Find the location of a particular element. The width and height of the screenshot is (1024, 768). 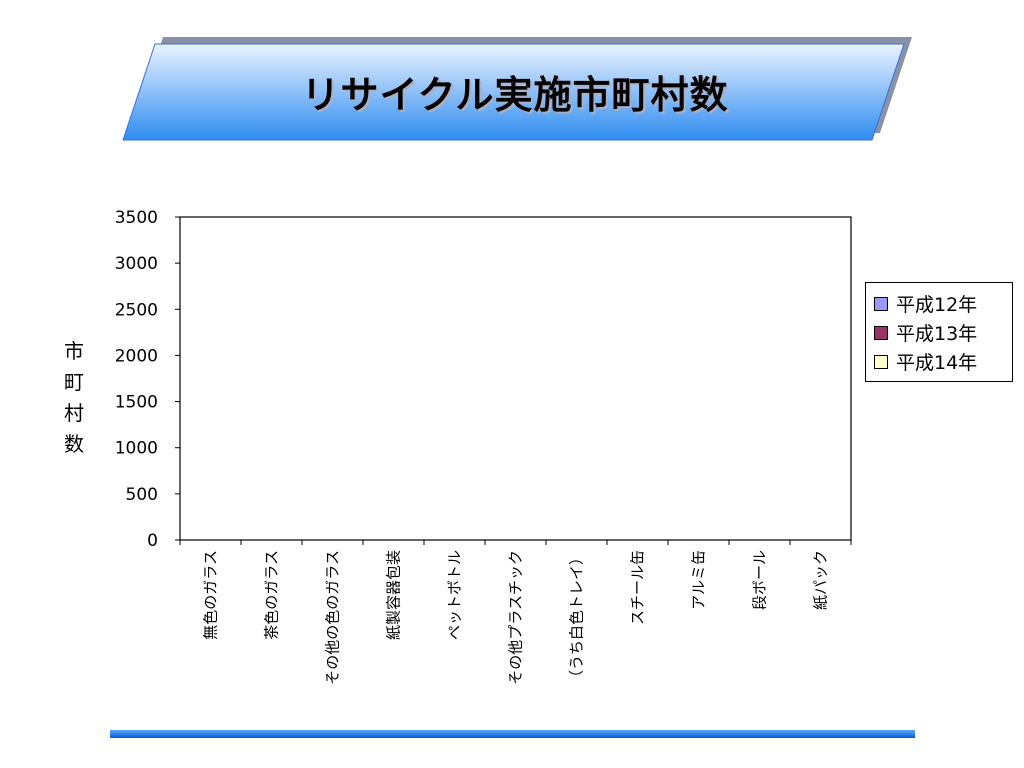

x-tick-label: （うち白色トレイ） is located at coordinates (577, 617).